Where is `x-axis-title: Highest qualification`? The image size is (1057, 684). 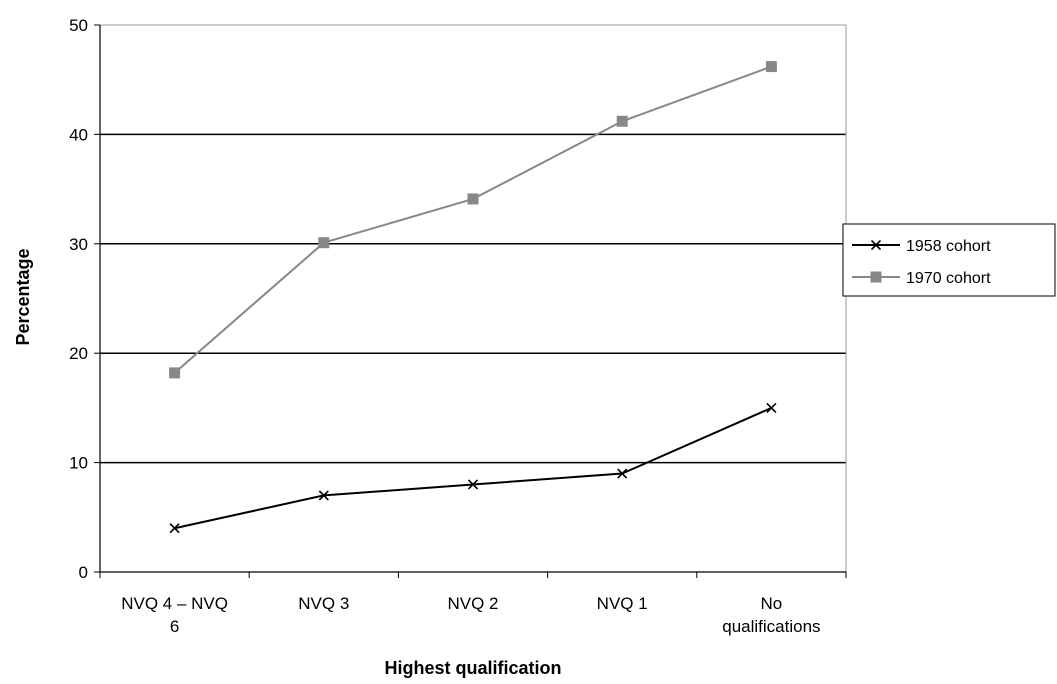 x-axis-title: Highest qualification is located at coordinates (472, 668).